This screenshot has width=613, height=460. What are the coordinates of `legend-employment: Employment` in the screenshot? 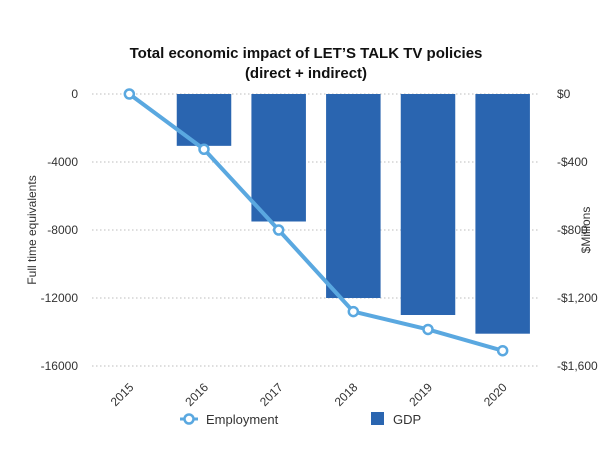 It's located at (229, 419).